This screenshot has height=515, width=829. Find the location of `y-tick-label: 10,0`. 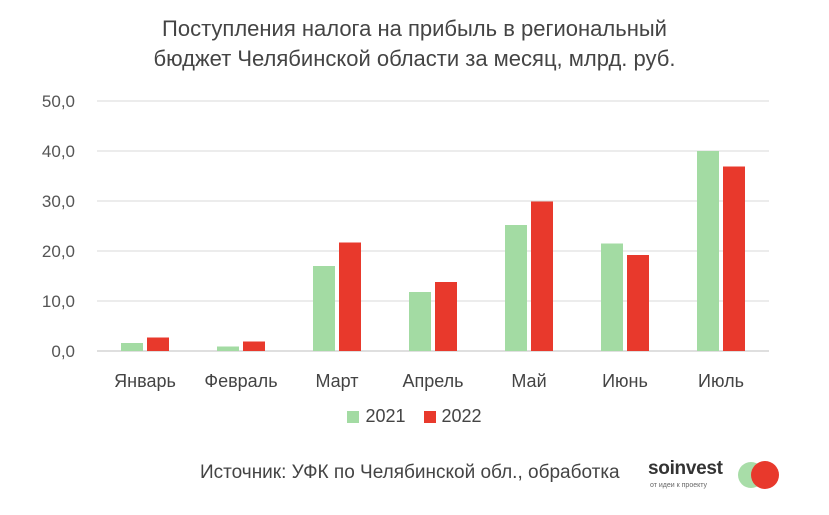

y-tick-label: 10,0 is located at coordinates (58, 301).